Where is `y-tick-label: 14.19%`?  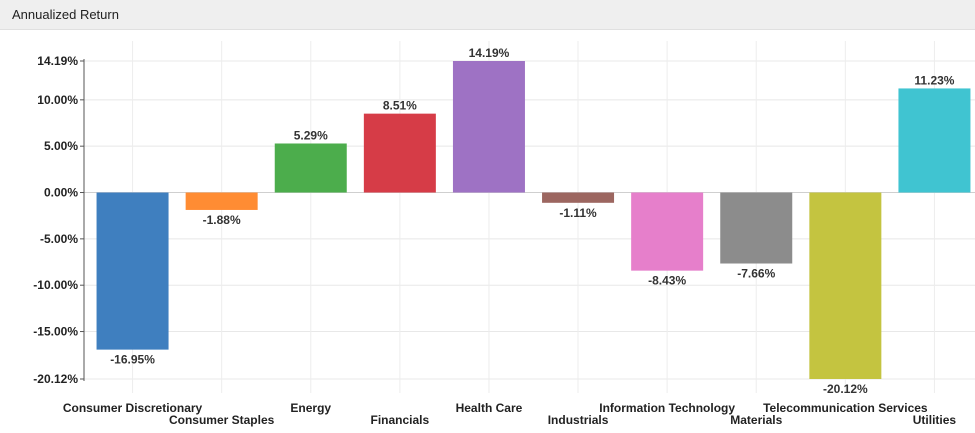 y-tick-label: 14.19% is located at coordinates (57, 61).